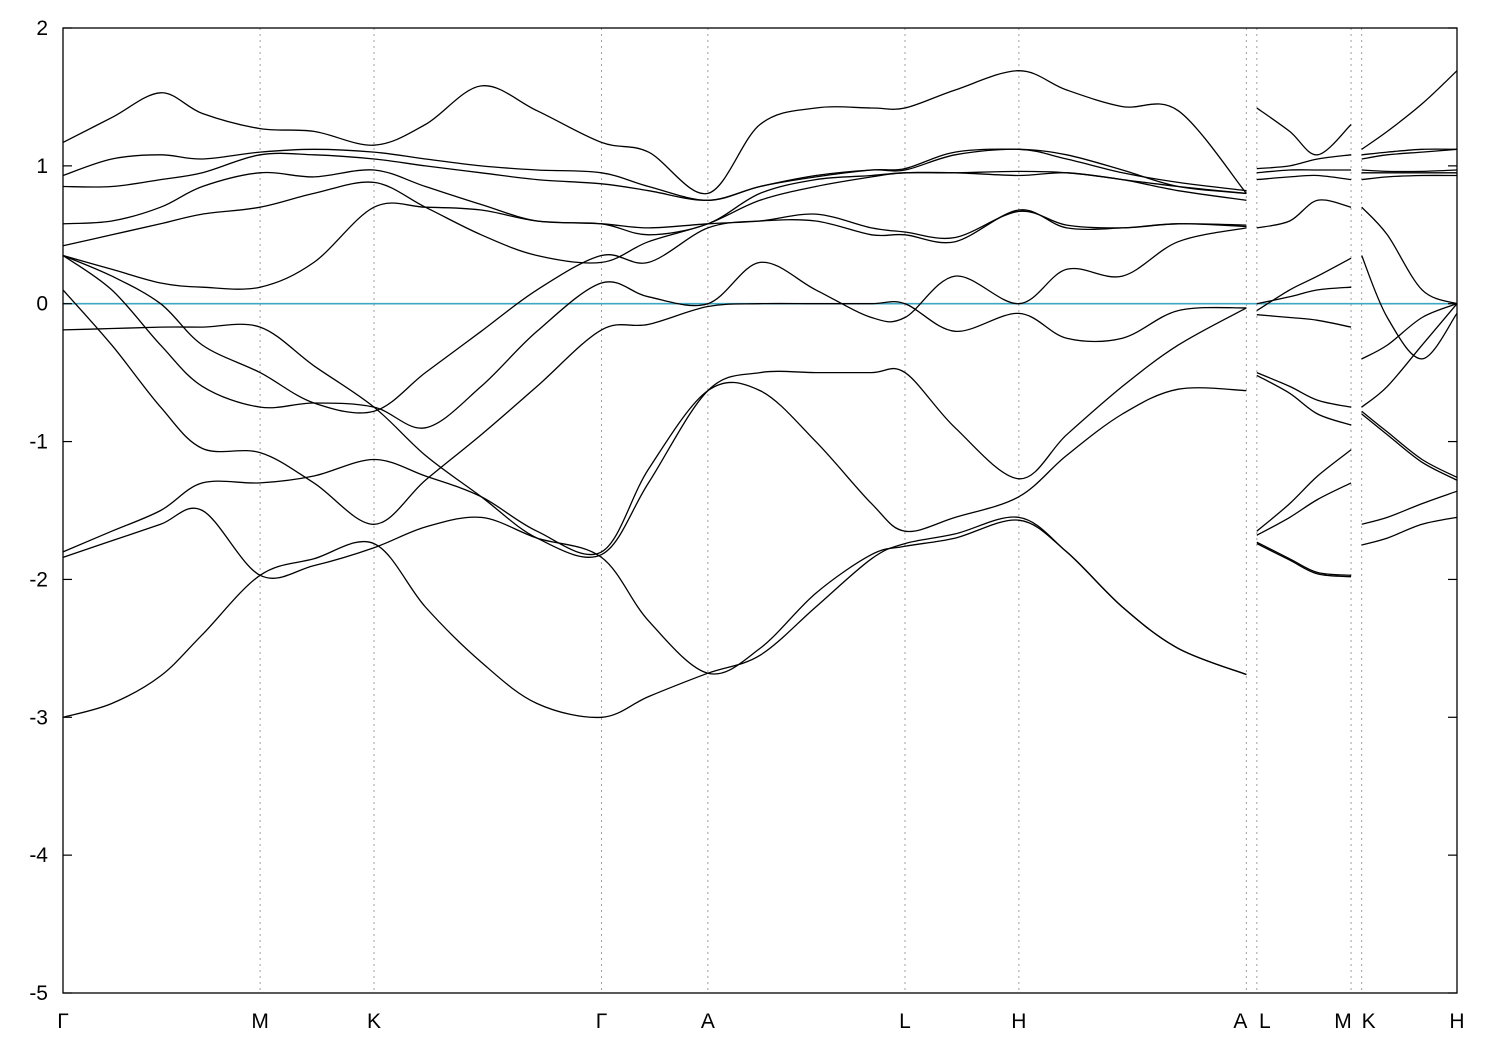  What do you see at coordinates (38, 442) in the screenshot?
I see `y-tick-label: -1` at bounding box center [38, 442].